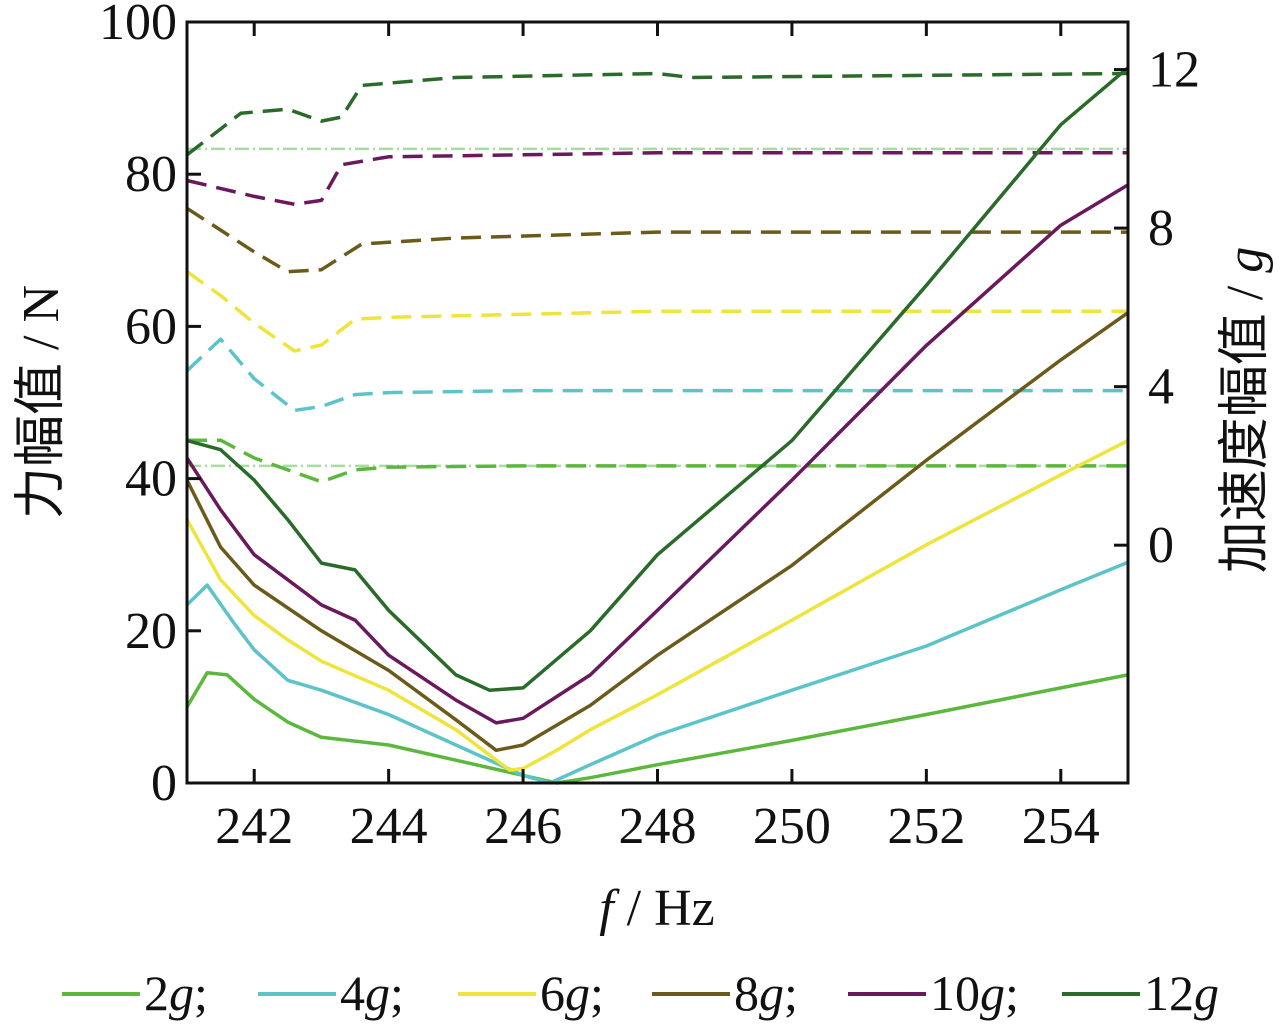  Describe the element at coordinates (523, 826) in the screenshot. I see `x-tick-label: 246` at that location.